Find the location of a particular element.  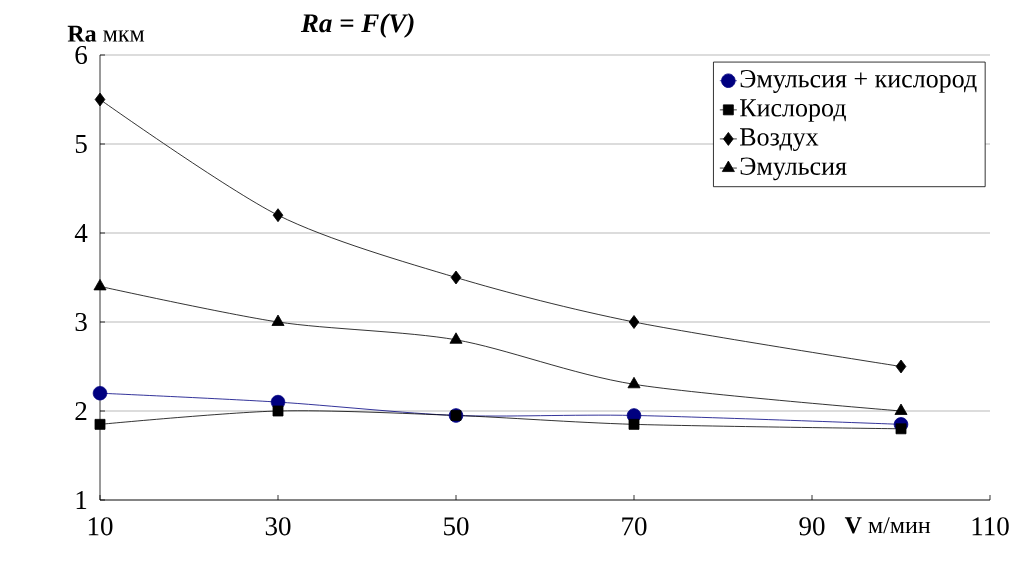

x-tick-label: 50 is located at coordinates (456, 526).